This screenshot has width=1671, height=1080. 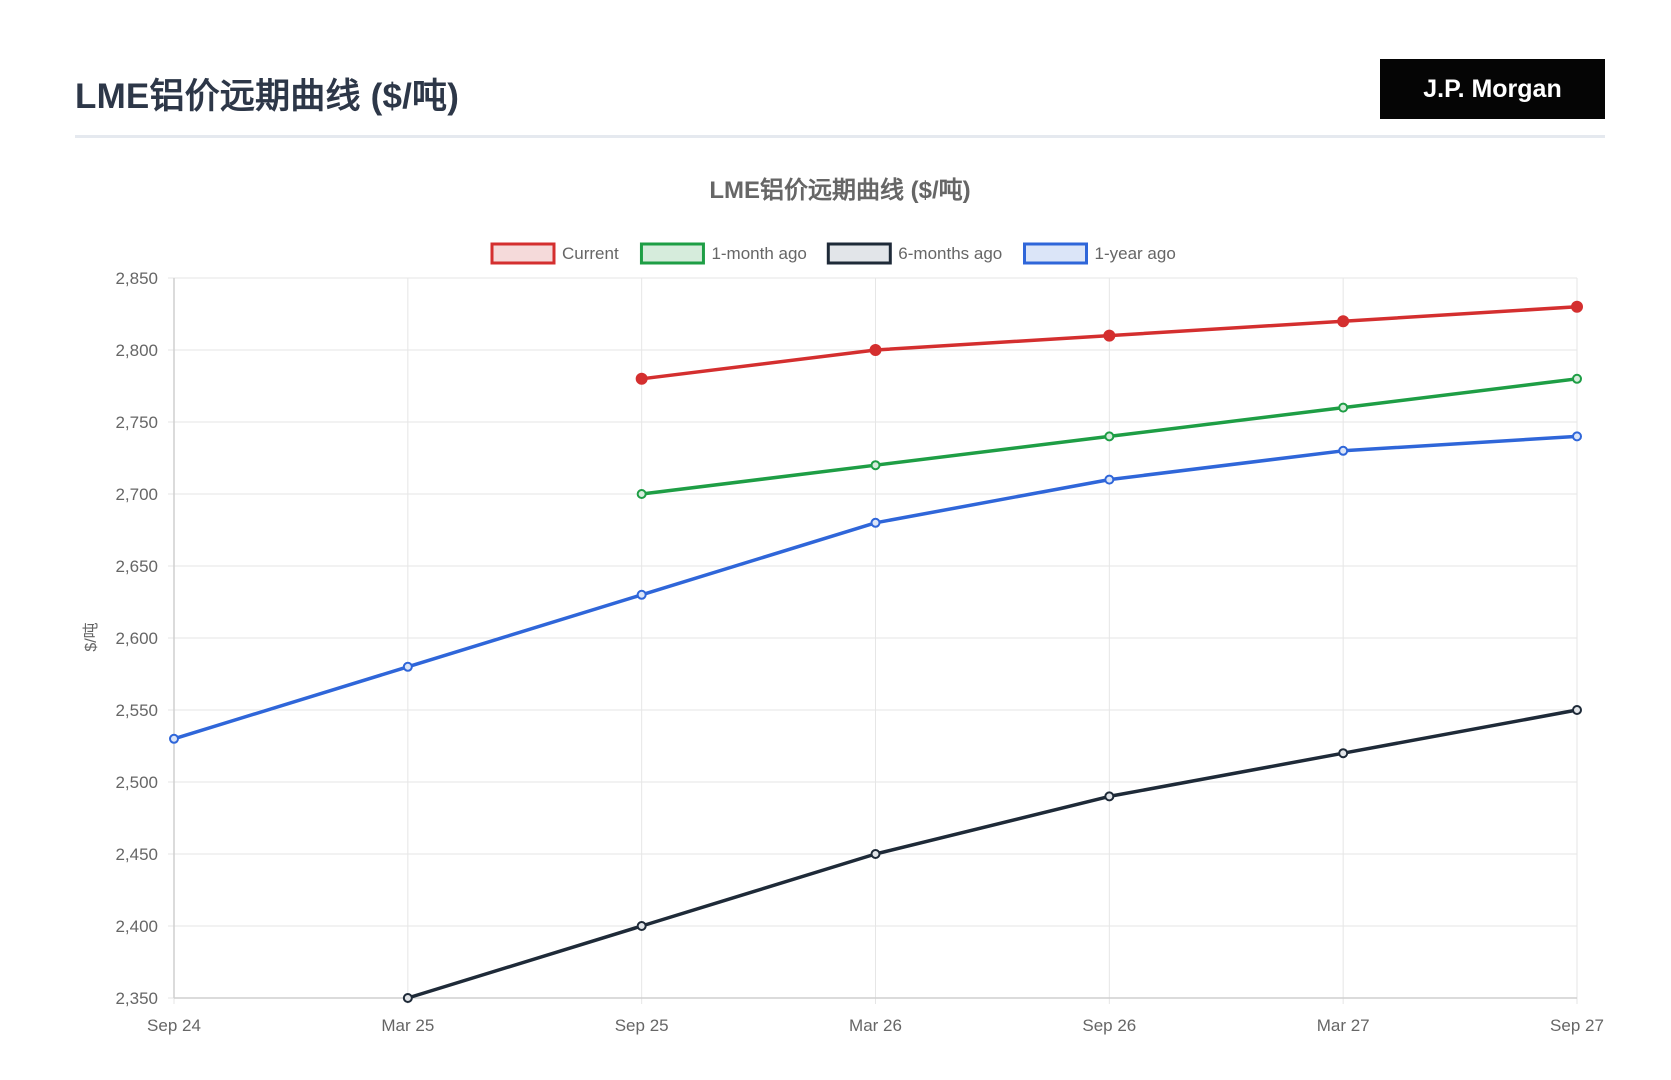 I want to click on y-tick-label: 2,600, so click(x=136, y=638).